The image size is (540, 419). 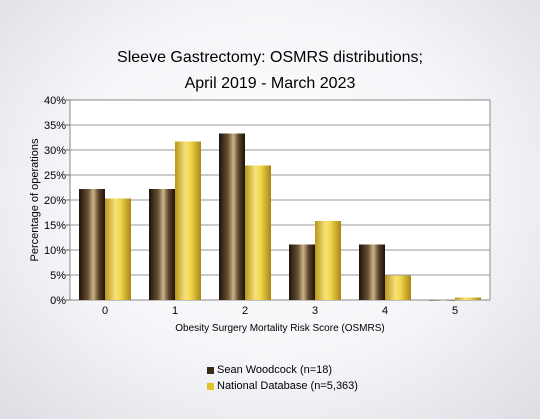 I want to click on y-tick-label: 30%, so click(x=55, y=151).